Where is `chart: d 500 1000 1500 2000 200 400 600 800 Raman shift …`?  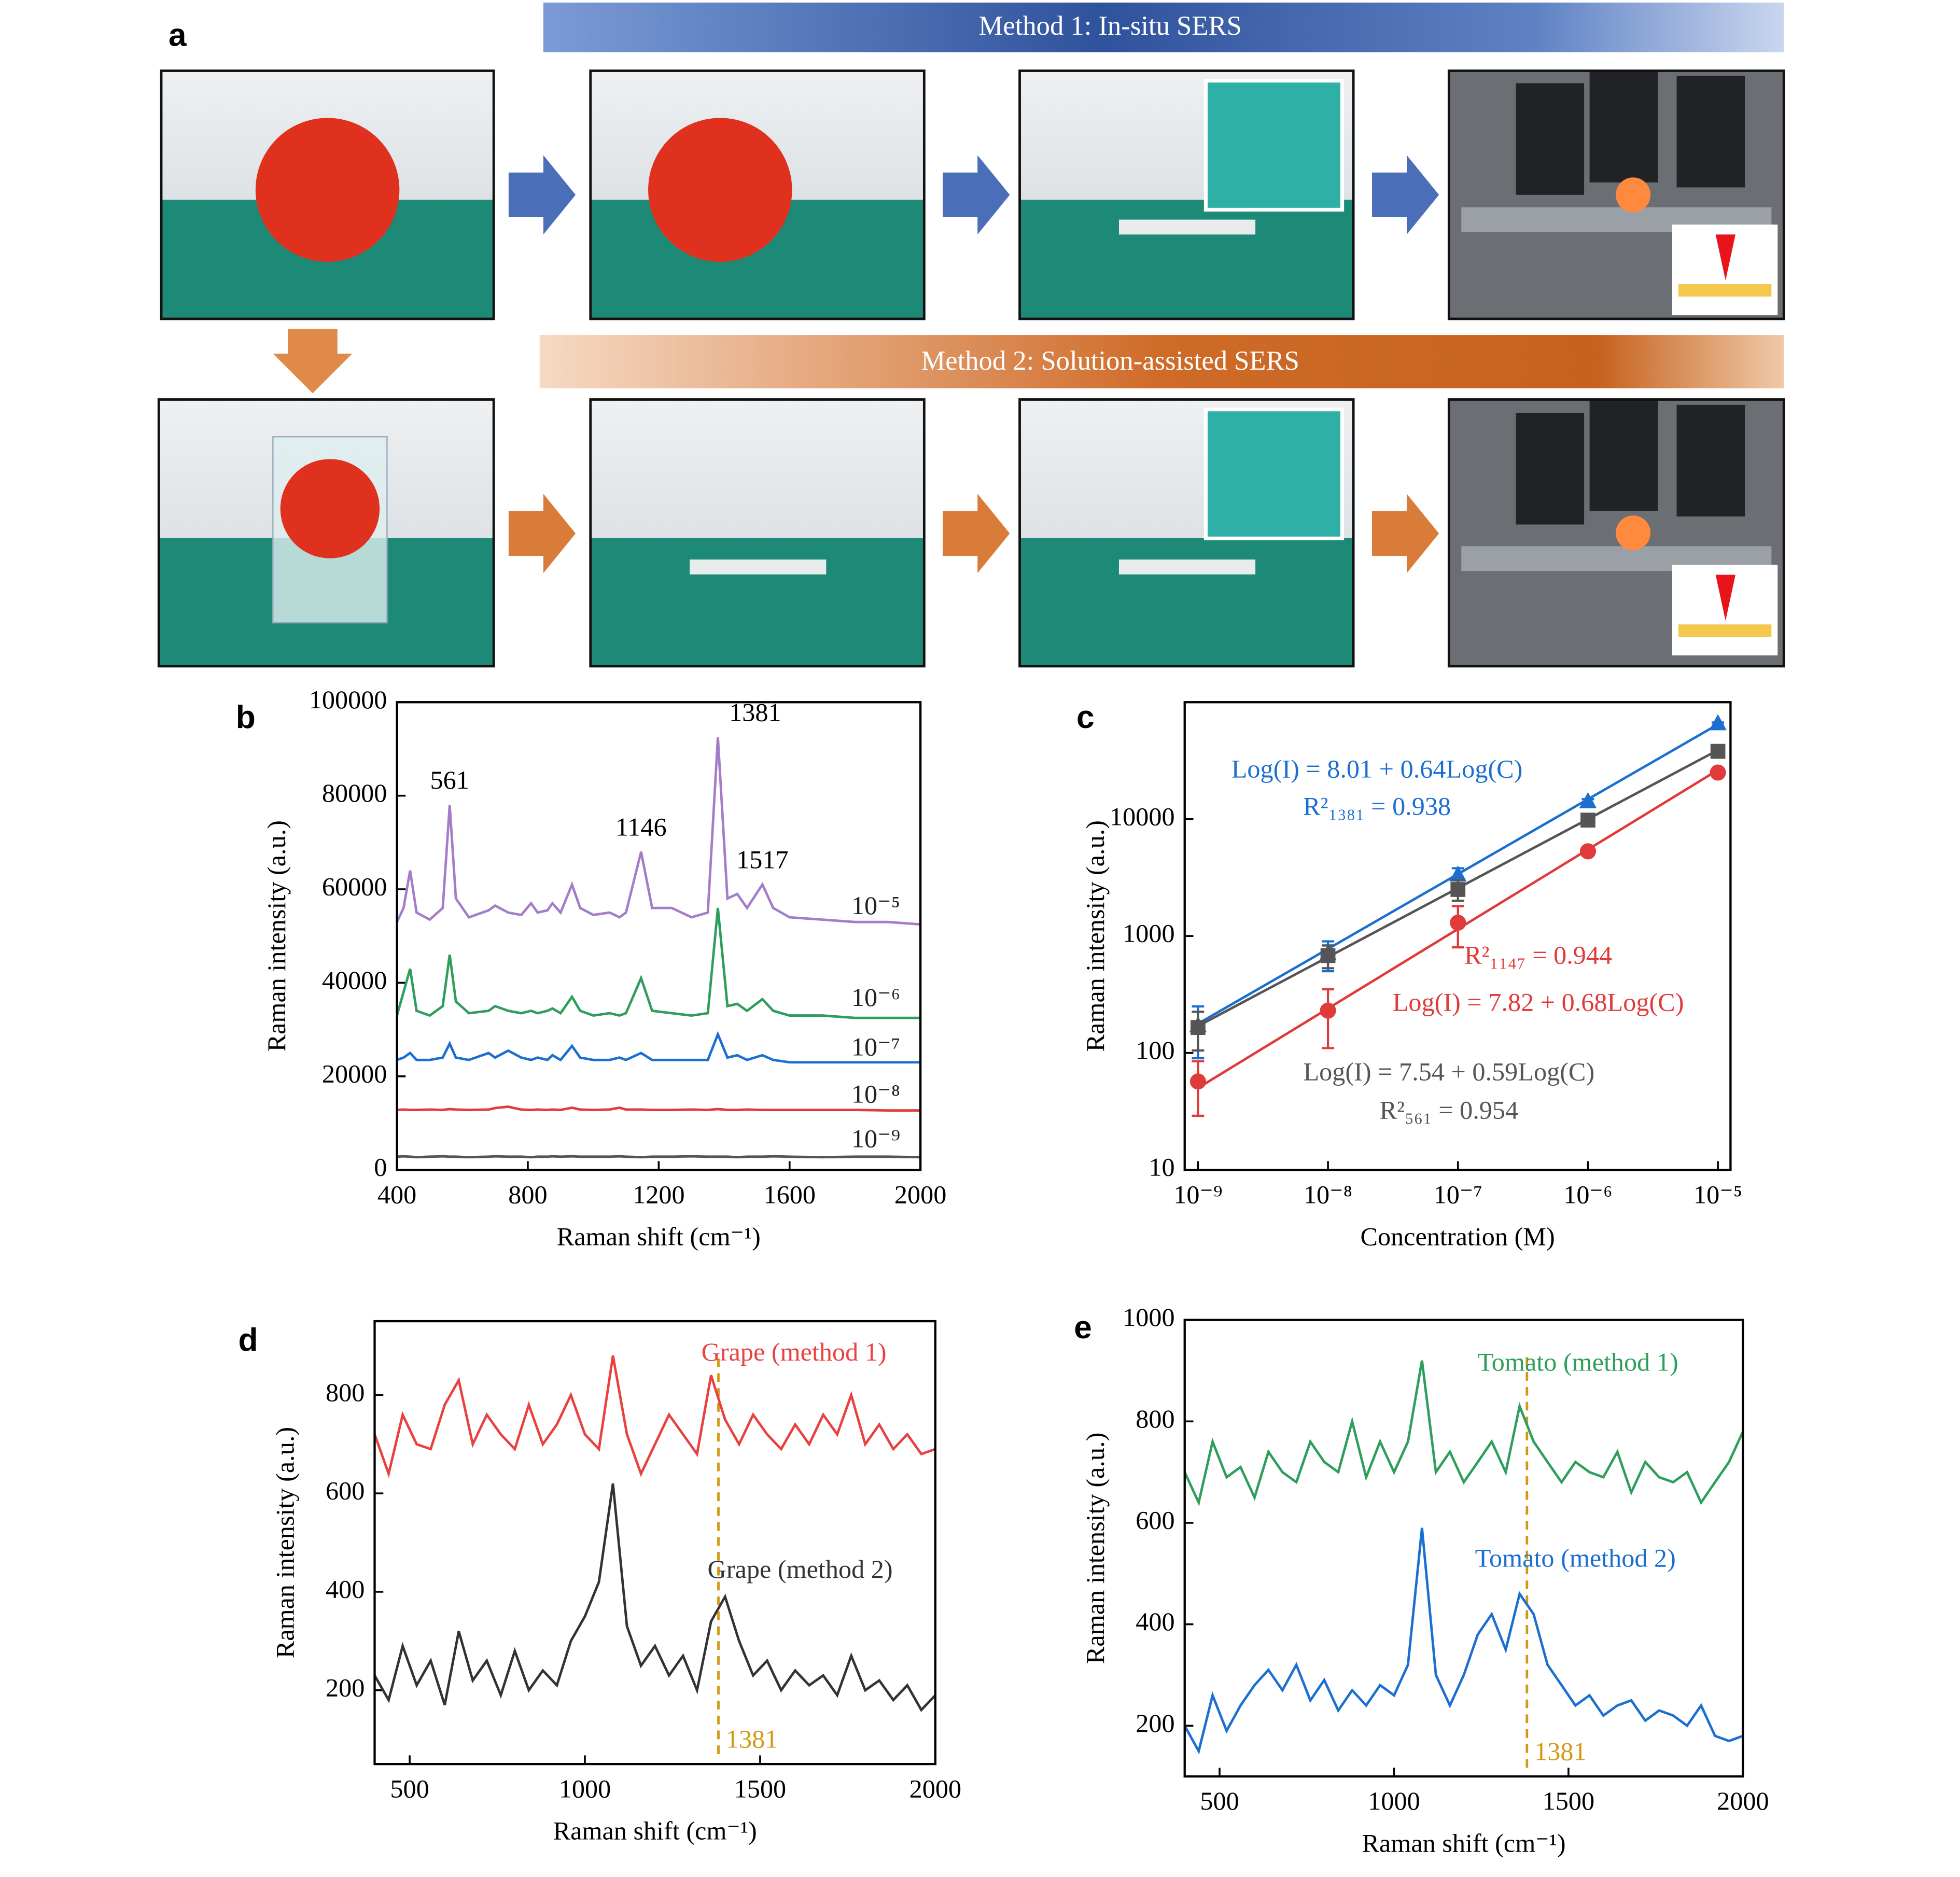 chart: d 500 1000 1500 2000 200 400 600 800 Raman shift … is located at coordinates (599, 1583).